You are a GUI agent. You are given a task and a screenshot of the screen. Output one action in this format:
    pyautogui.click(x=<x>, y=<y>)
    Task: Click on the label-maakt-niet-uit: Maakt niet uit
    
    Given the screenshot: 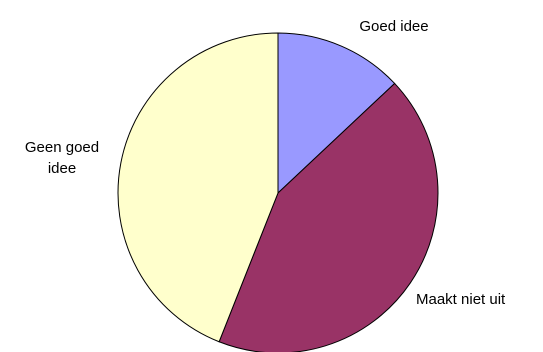 What is the action you would take?
    pyautogui.click(x=461, y=299)
    